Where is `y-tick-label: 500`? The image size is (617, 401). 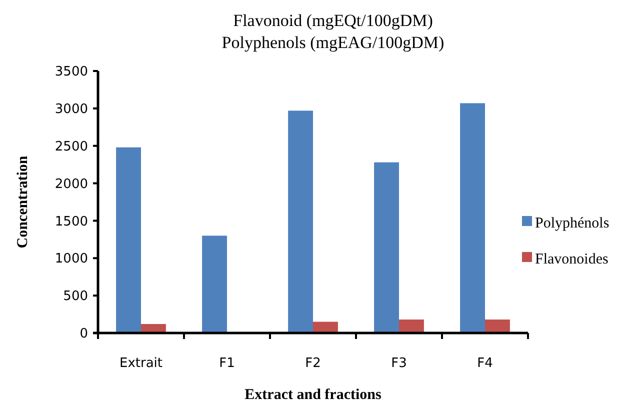 y-tick-label: 500 is located at coordinates (75, 296).